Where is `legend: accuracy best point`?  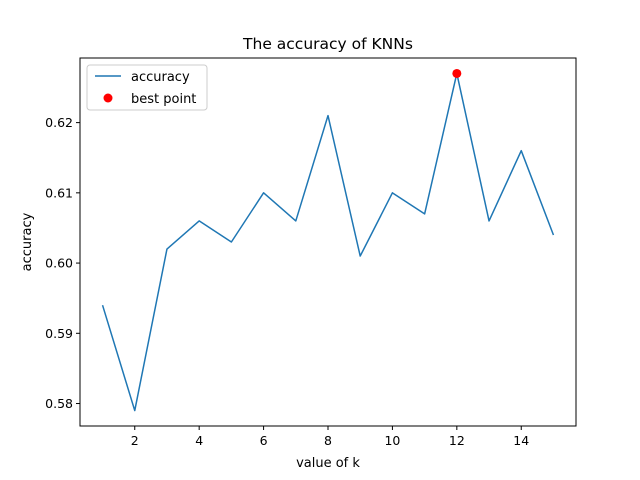 legend: accuracy best point is located at coordinates (147, 87).